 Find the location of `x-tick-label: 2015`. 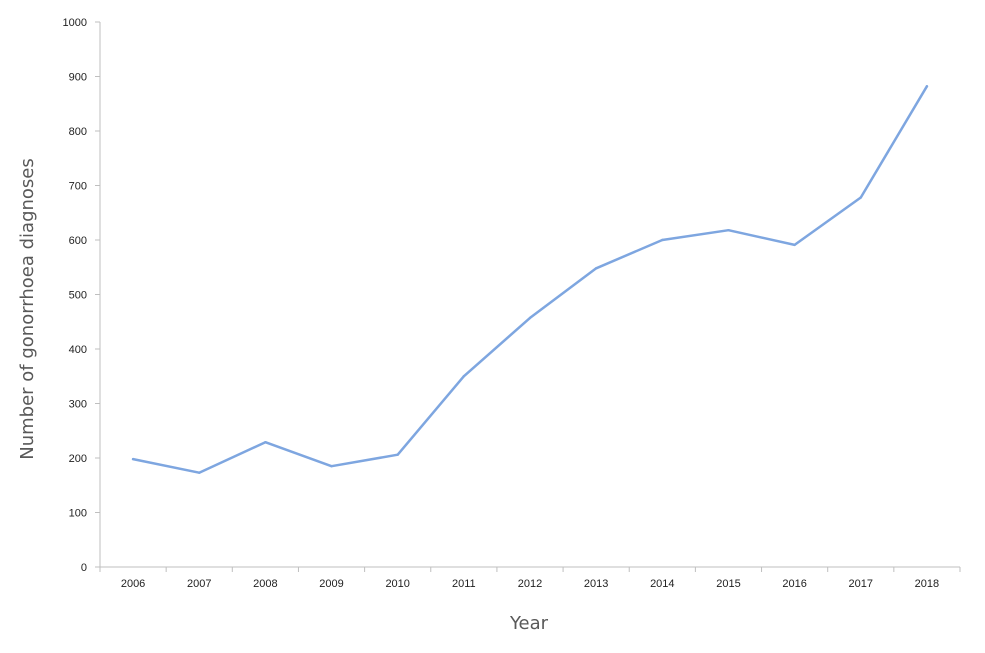

x-tick-label: 2015 is located at coordinates (728, 584).